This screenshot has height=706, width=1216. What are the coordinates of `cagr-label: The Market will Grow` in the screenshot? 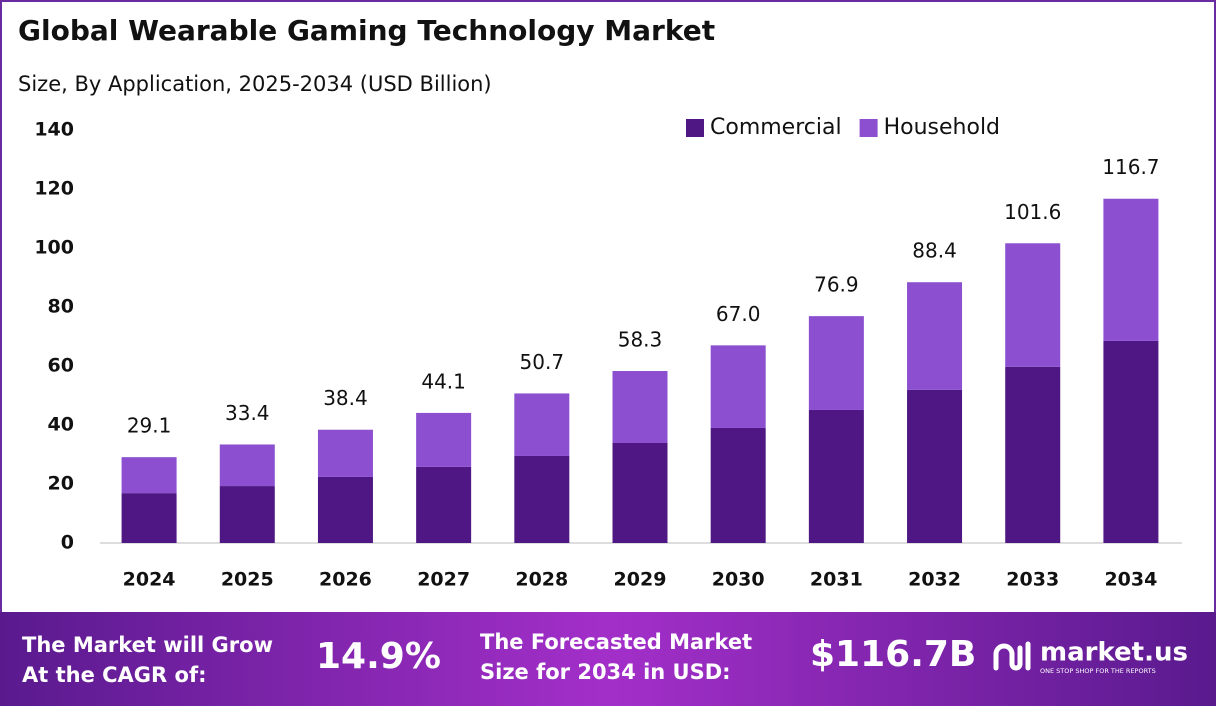 It's located at (147, 645).